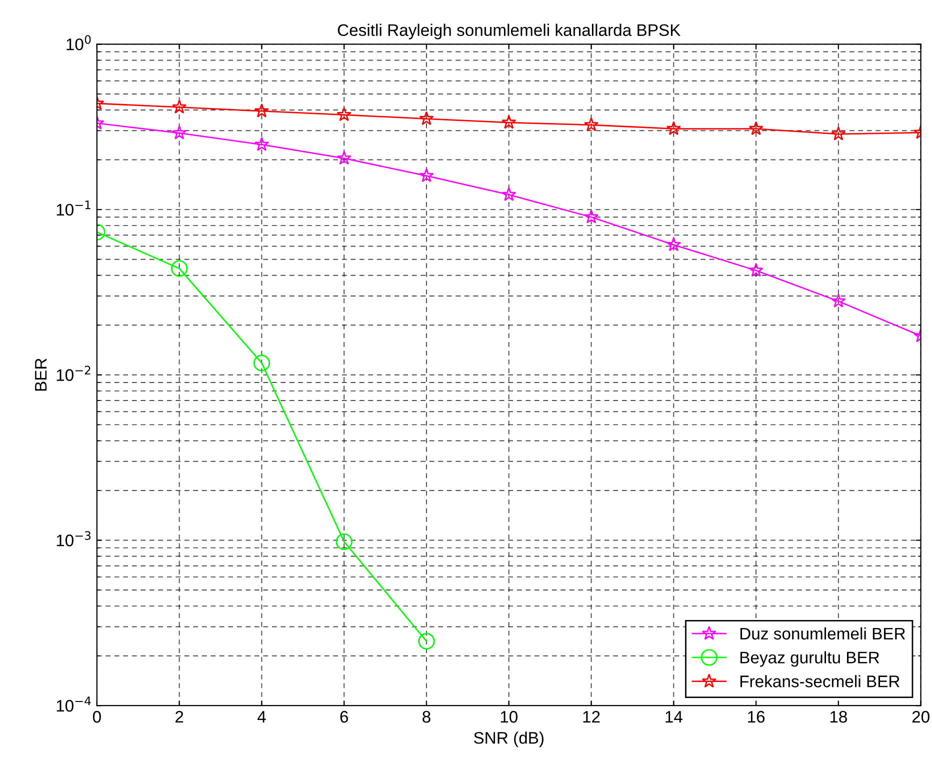 This screenshot has height=762, width=932. Describe the element at coordinates (426, 716) in the screenshot. I see `x-tick-label: 8` at that location.